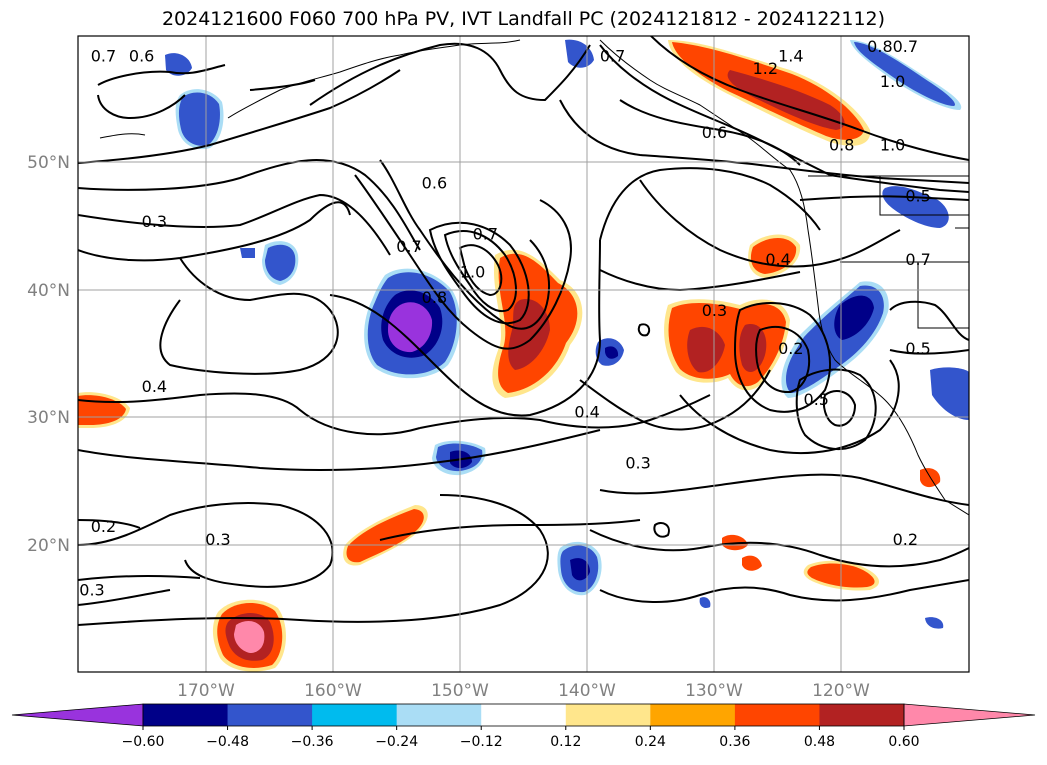 This screenshot has width=1047, height=765. I want to click on colorbar-tick-label: 0.36, so click(734, 742).